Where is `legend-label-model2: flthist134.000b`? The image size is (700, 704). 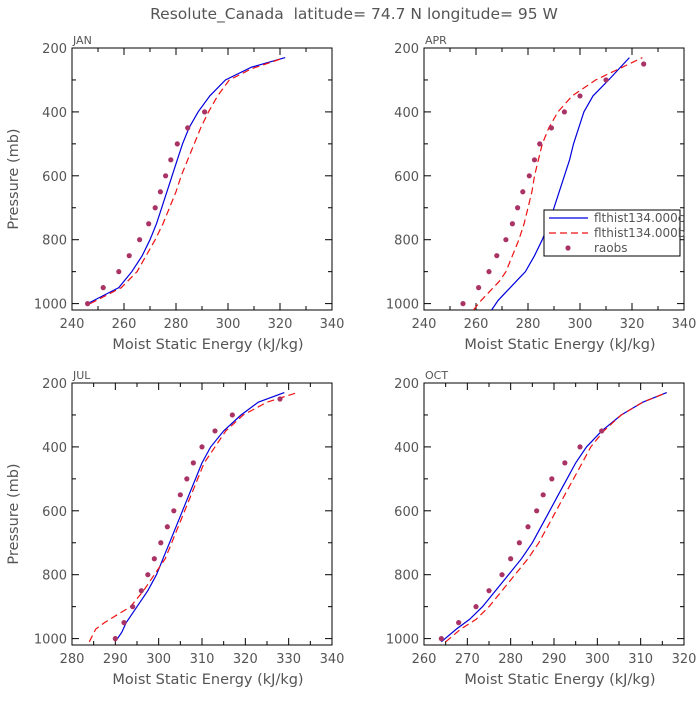 legend-label-model2: flthist134.000b is located at coordinates (639, 233).